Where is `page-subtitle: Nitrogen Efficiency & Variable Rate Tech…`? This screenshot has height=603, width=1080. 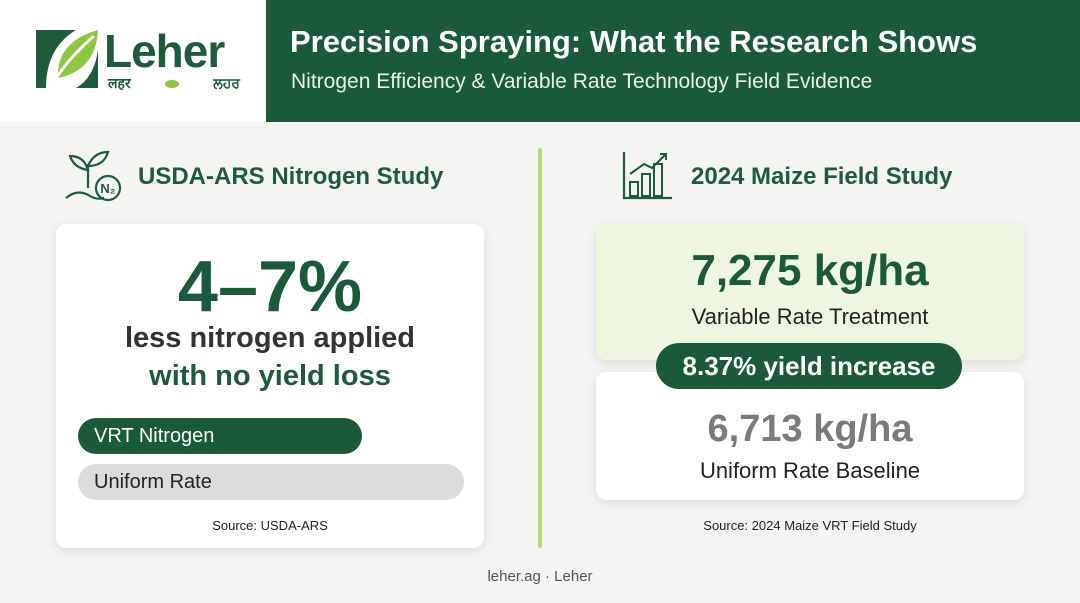
page-subtitle: Nitrogen Efficiency & Variable Rate Tech… is located at coordinates (582, 81).